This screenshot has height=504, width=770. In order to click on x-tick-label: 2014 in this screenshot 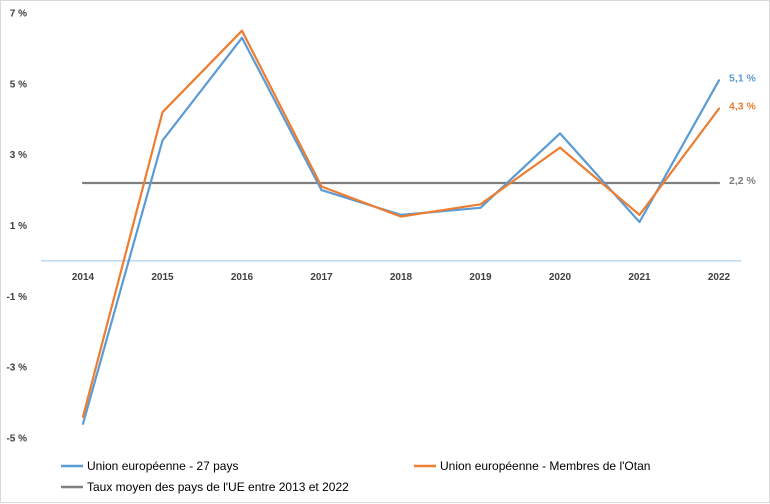, I will do `click(83, 277)`.